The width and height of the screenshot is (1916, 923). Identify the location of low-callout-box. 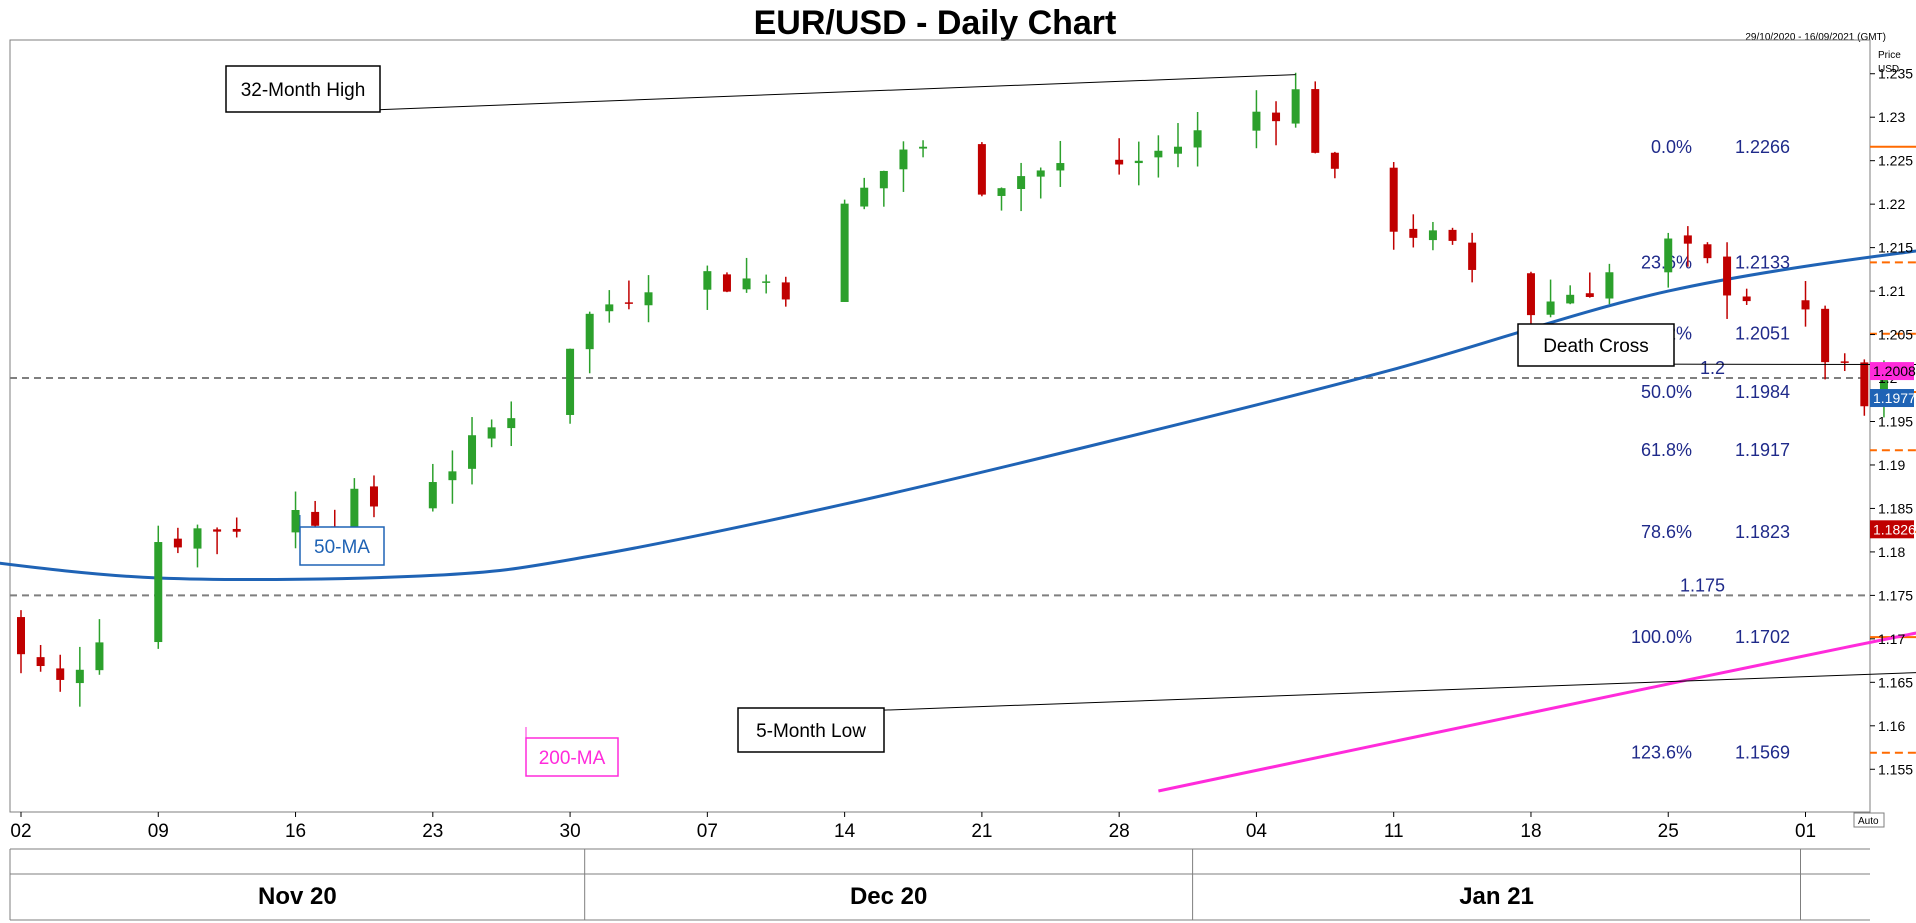
(811, 730).